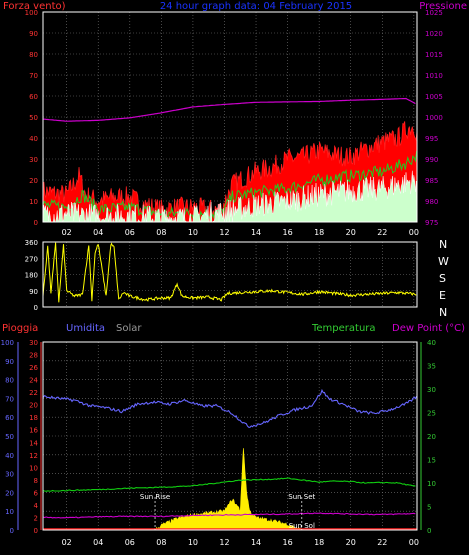 The width and height of the screenshot is (469, 555). Describe the element at coordinates (33, 456) in the screenshot. I see `rain-tick-label: 12` at that location.